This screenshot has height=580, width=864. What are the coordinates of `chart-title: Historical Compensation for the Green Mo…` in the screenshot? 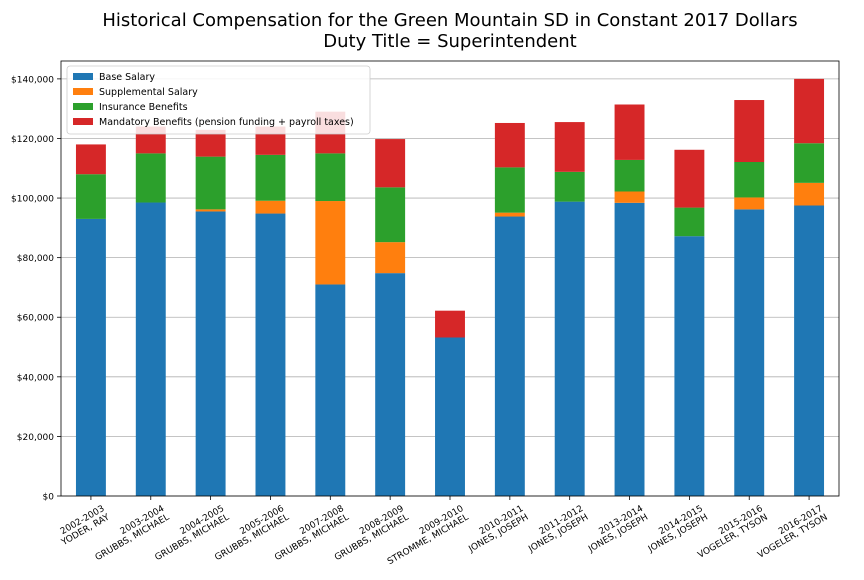 It's located at (449, 20).